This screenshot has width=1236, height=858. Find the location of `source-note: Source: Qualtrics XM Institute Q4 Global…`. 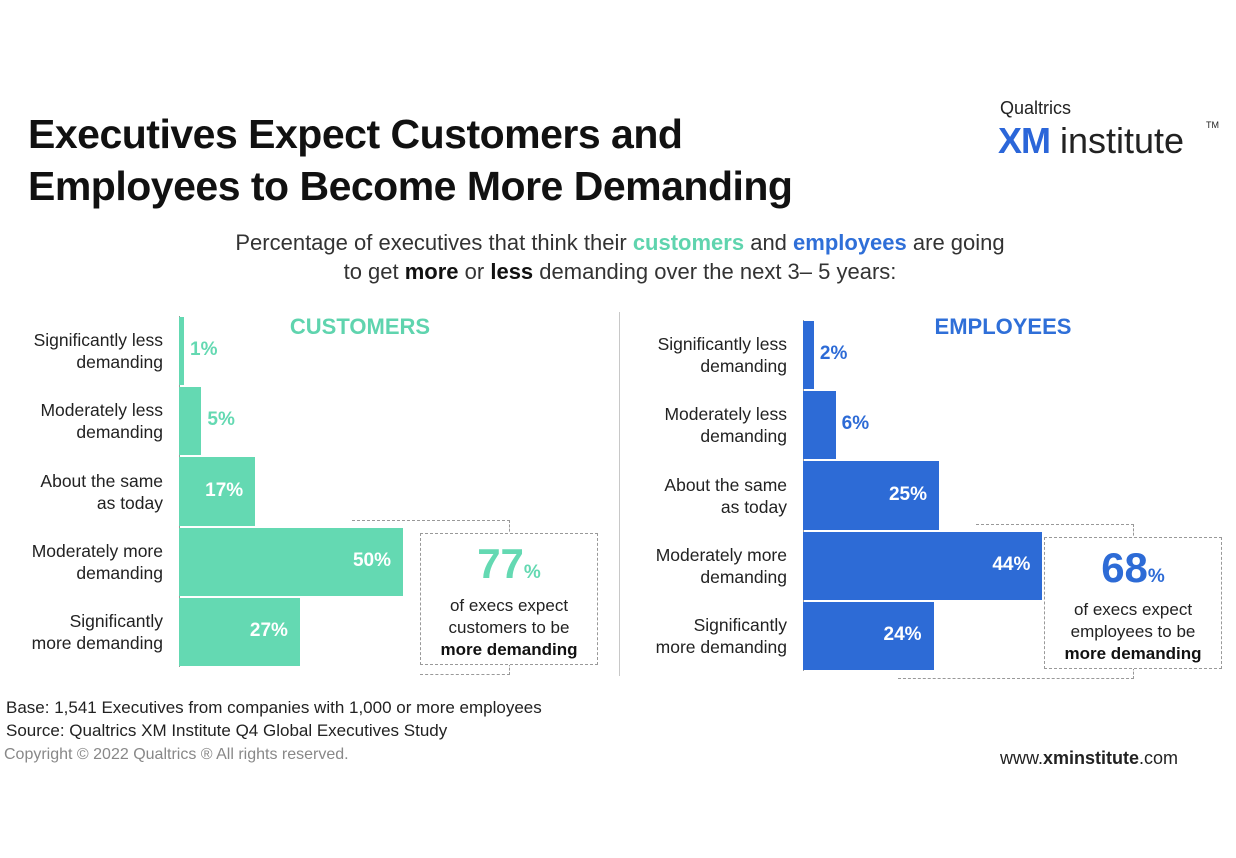

source-note: Source: Qualtrics XM Institute Q4 Global… is located at coordinates (227, 730).